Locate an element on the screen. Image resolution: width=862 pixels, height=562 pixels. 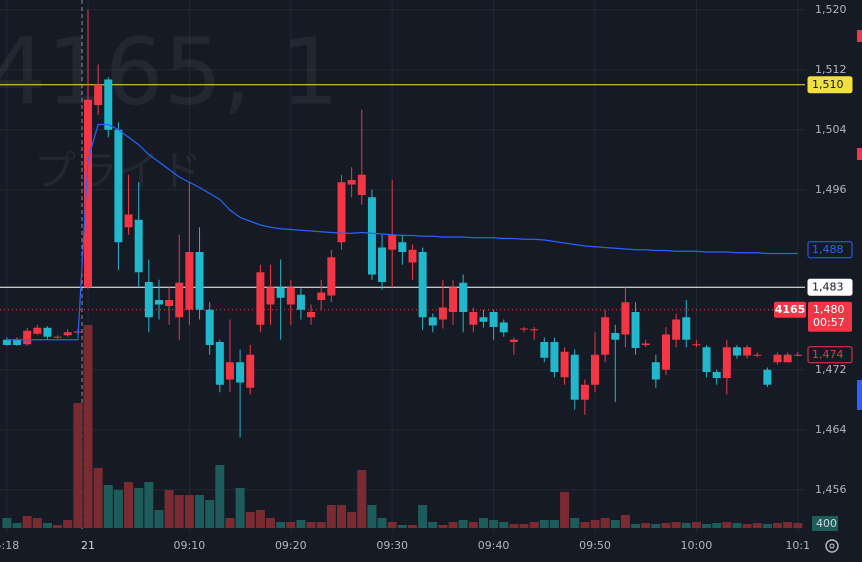
settings-icon is located at coordinates (832, 546).